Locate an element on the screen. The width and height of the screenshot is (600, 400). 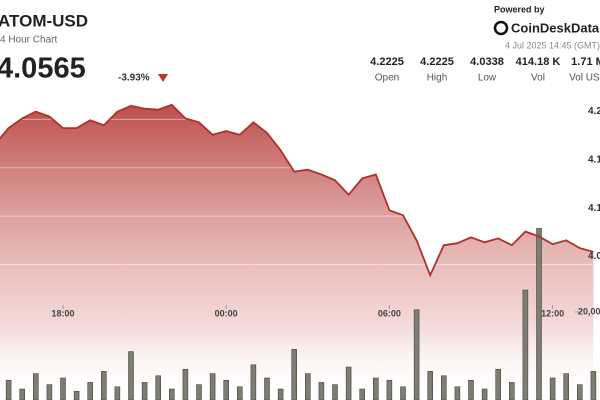
y2-tick-label: 20,000 is located at coordinates (589, 311).